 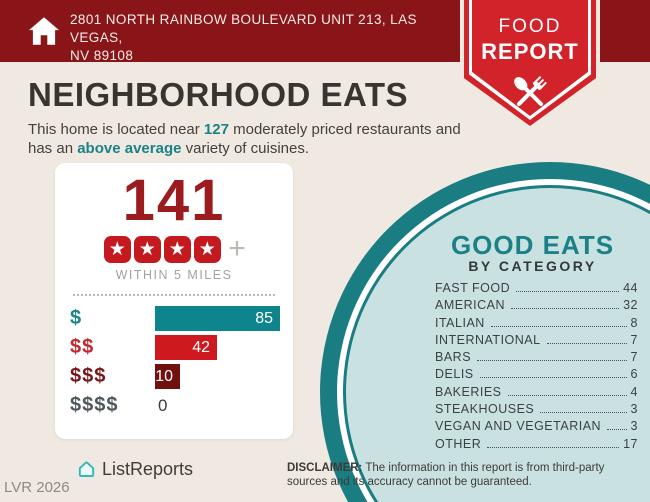 I want to click on price-bar-row: $85, so click(x=181, y=318).